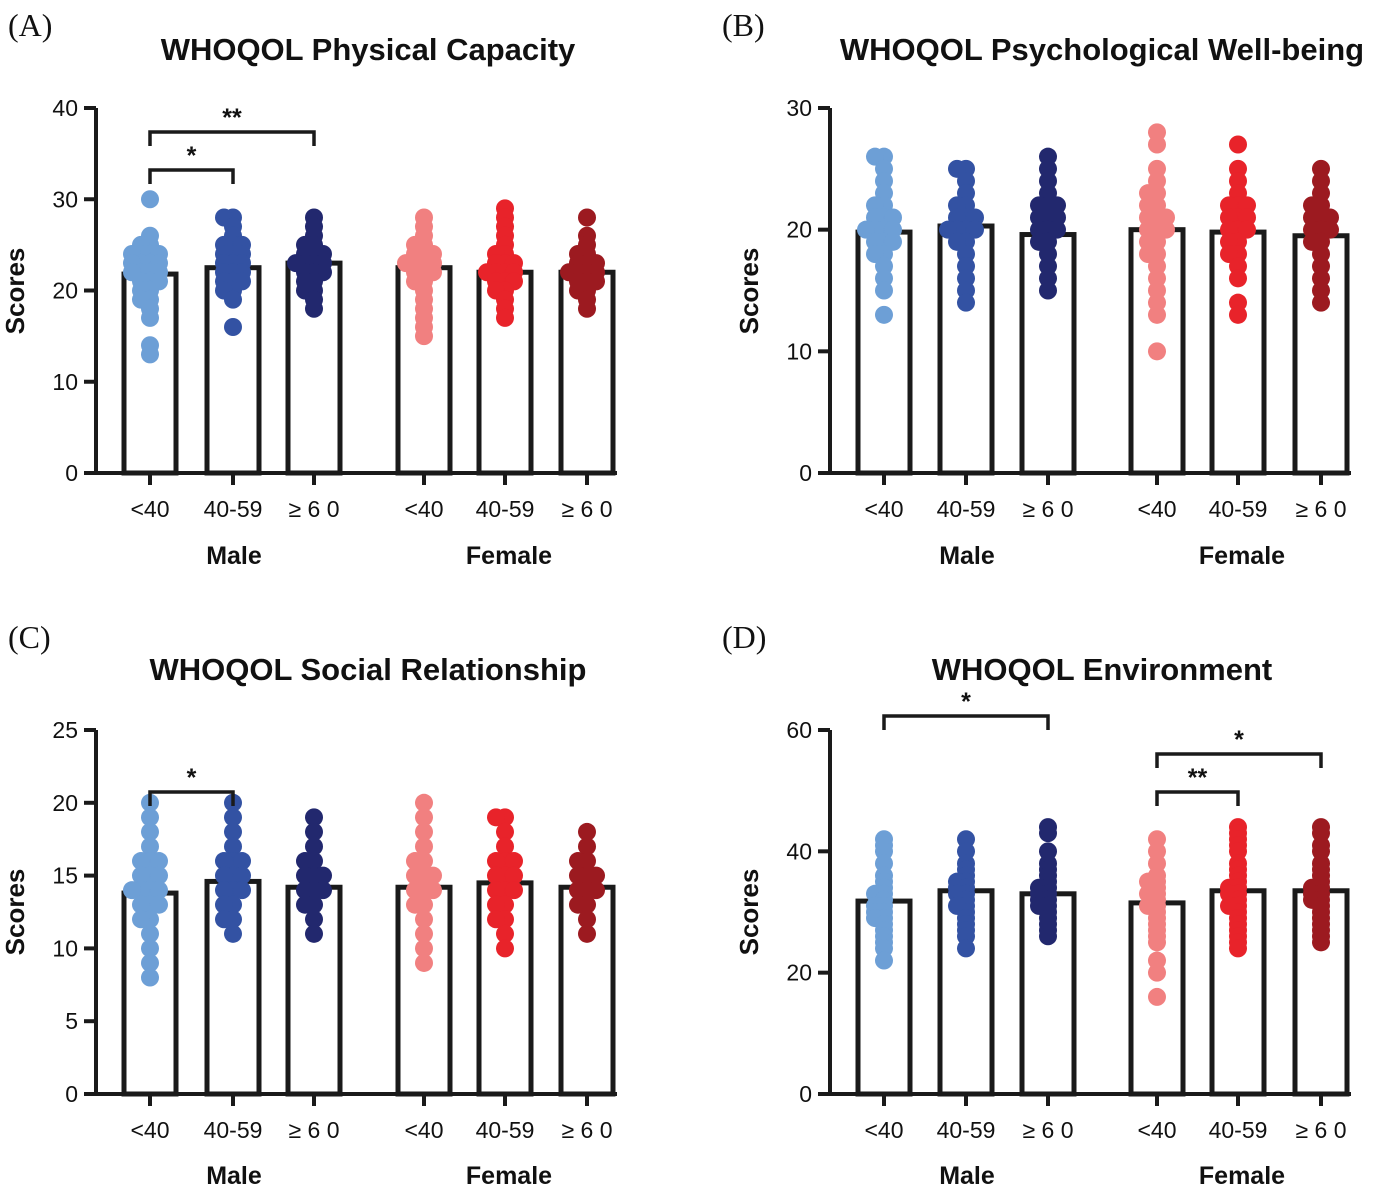 The height and width of the screenshot is (1193, 1400). Describe the element at coordinates (1068, 308) in the screenshot. I see `plot-area: 0 10 20 30 <40 40-59 ≥ 6 0 <40 40-59 ≥ 6 0` at that location.